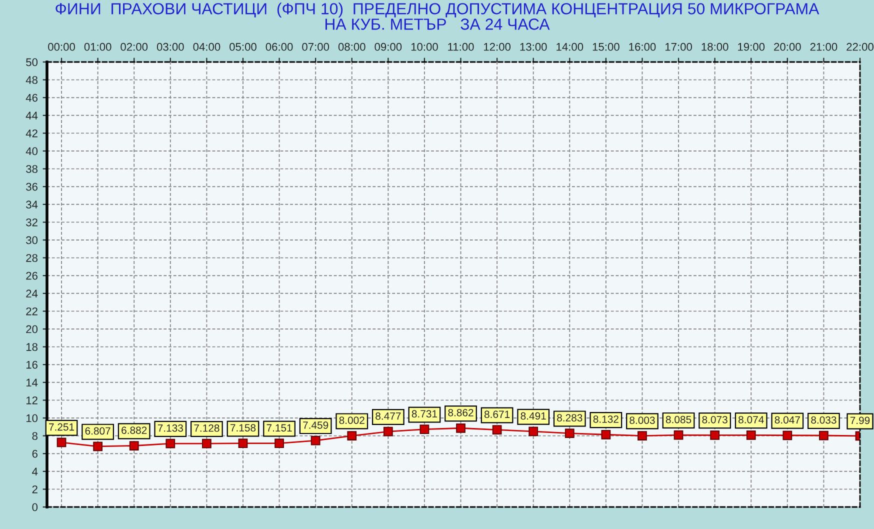  What do you see at coordinates (497, 46) in the screenshot?
I see `x-tick-label: 12:00` at bounding box center [497, 46].